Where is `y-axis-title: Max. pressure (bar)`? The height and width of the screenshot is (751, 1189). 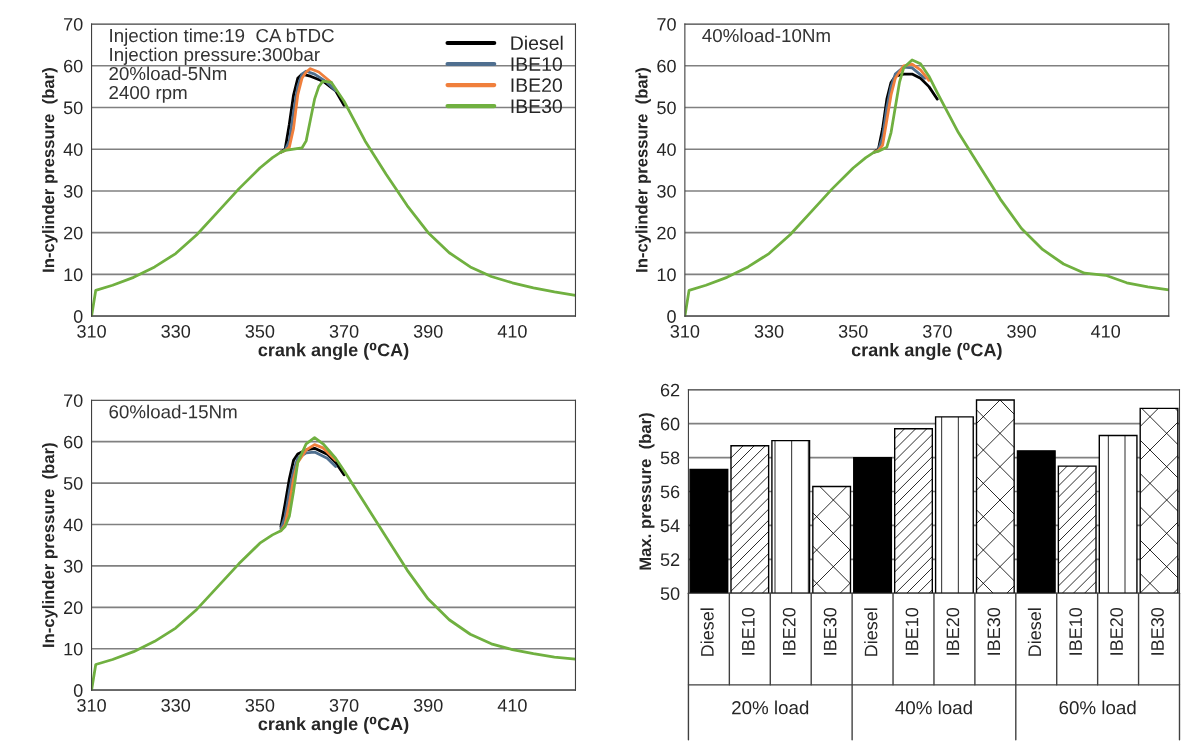 y-axis-title: Max. pressure (bar) is located at coordinates (646, 491).